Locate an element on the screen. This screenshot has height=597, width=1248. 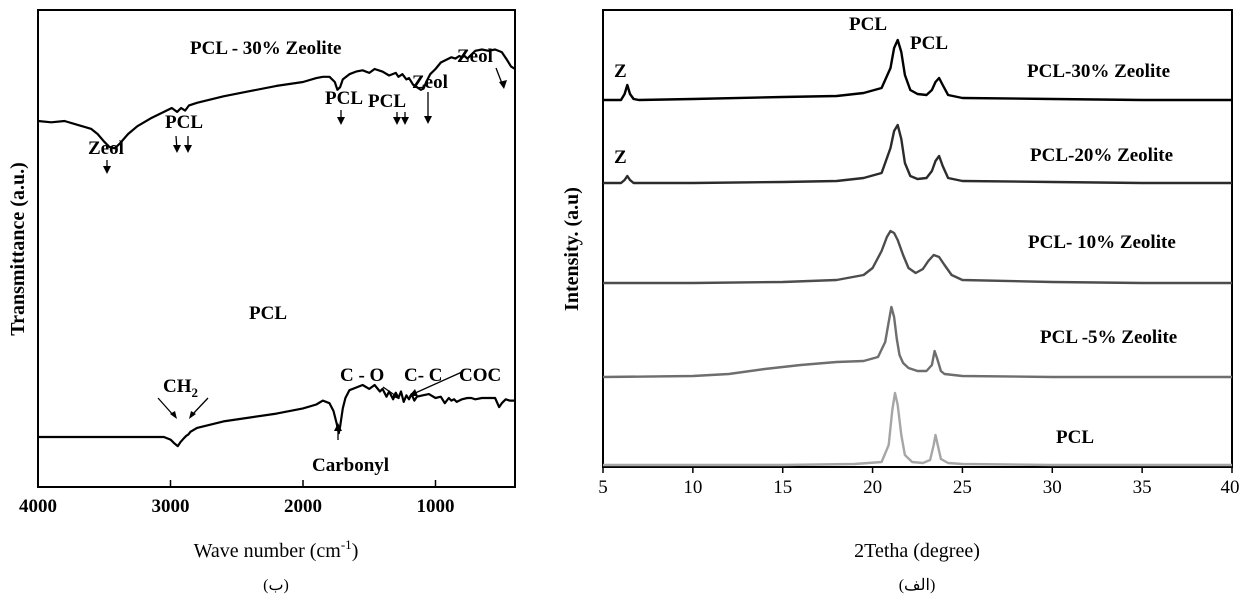
ftir-y-axis-label: Transmittance (a.u.) is located at coordinates (18, 249).